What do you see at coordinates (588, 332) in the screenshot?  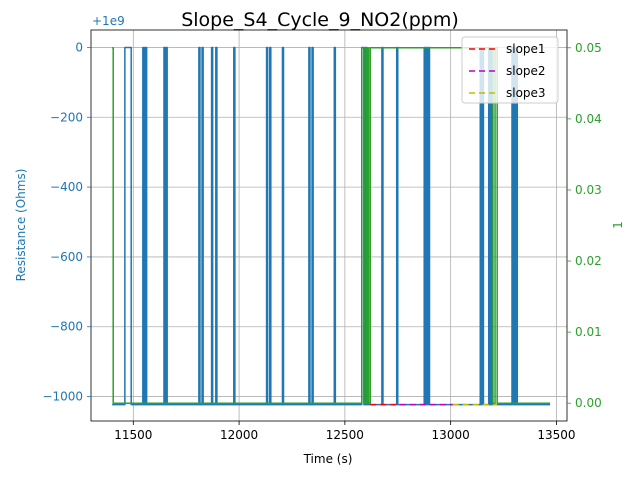 I see `y-right-tick-label: 0.01` at bounding box center [588, 332].